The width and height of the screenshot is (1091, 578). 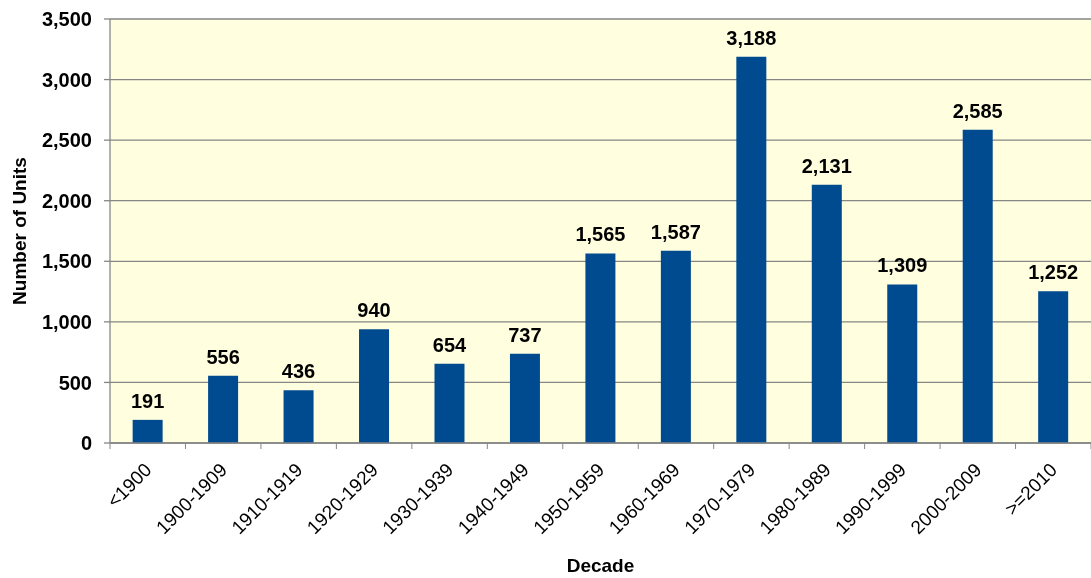 What do you see at coordinates (66, 140) in the screenshot?
I see `y-tick-label: 2,500` at bounding box center [66, 140].